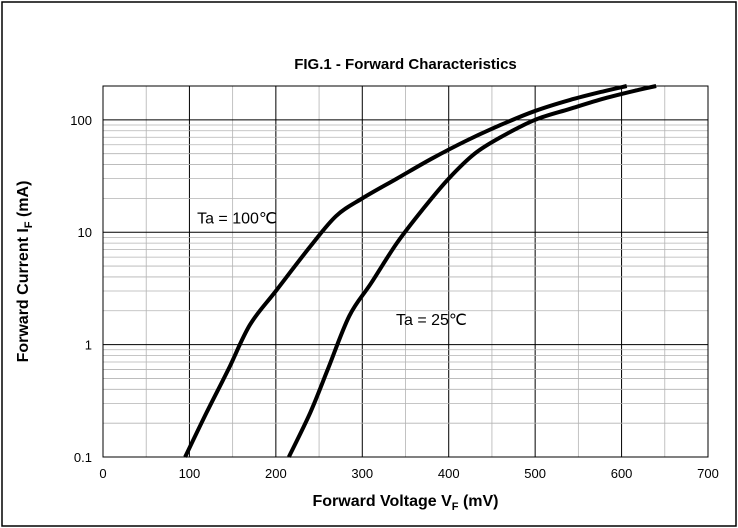 The image size is (738, 528). What do you see at coordinates (85, 232) in the screenshot?
I see `y-tick-label: 10` at bounding box center [85, 232].